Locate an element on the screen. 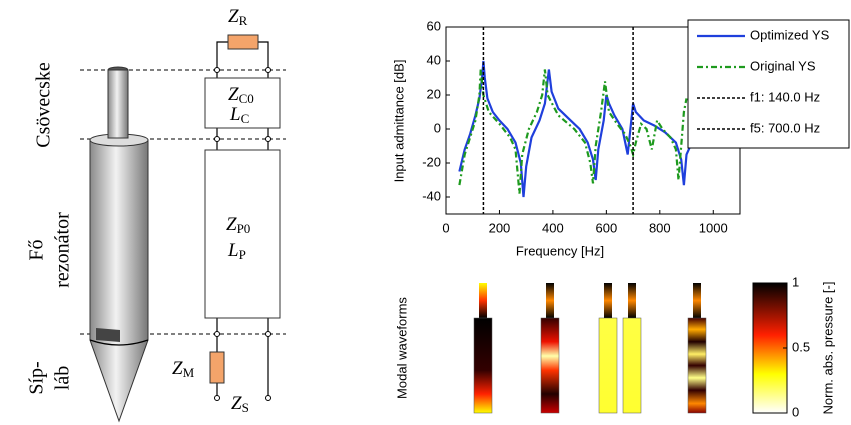 The height and width of the screenshot is (425, 851). colorbar-ticks: 00.51 is located at coordinates (796, 346).